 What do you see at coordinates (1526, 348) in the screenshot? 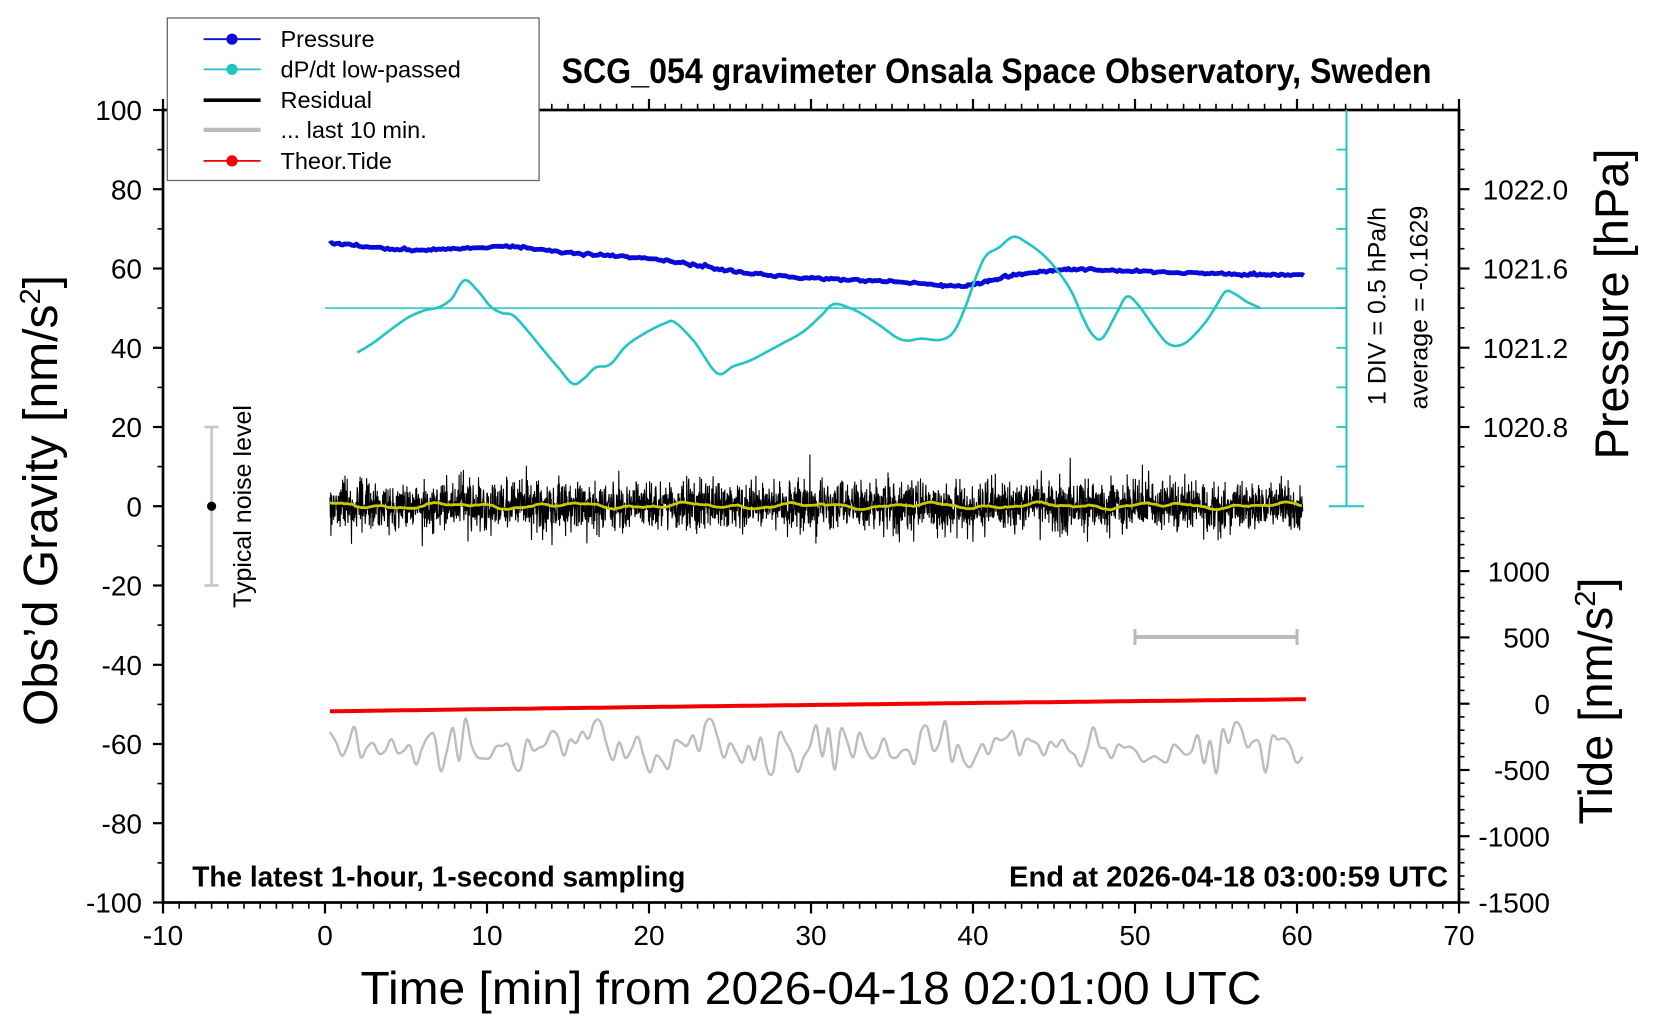
I see `svg-text: 1021.2` at bounding box center [1526, 348].